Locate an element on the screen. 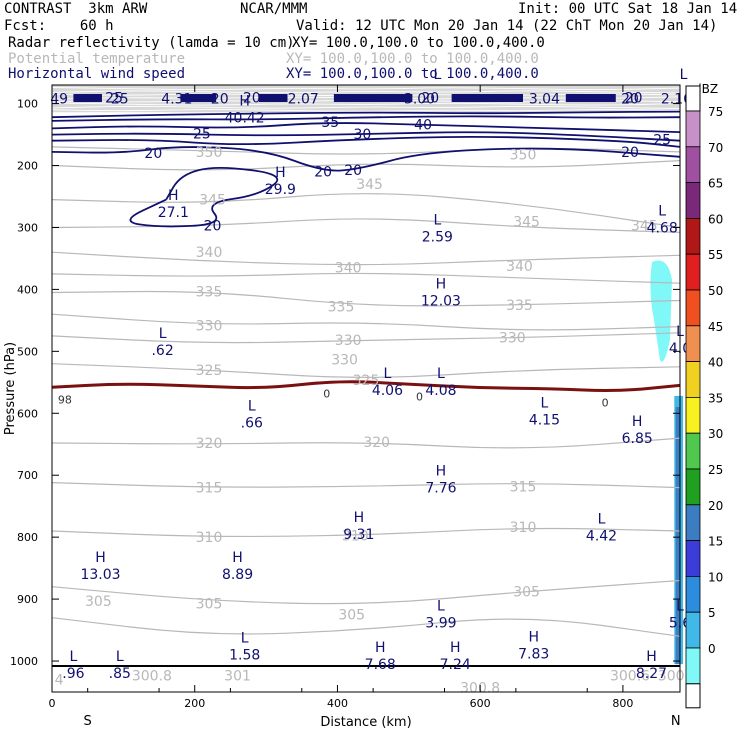 The width and height of the screenshot is (740, 740). max-min-value: 7.24 is located at coordinates (455, 665).